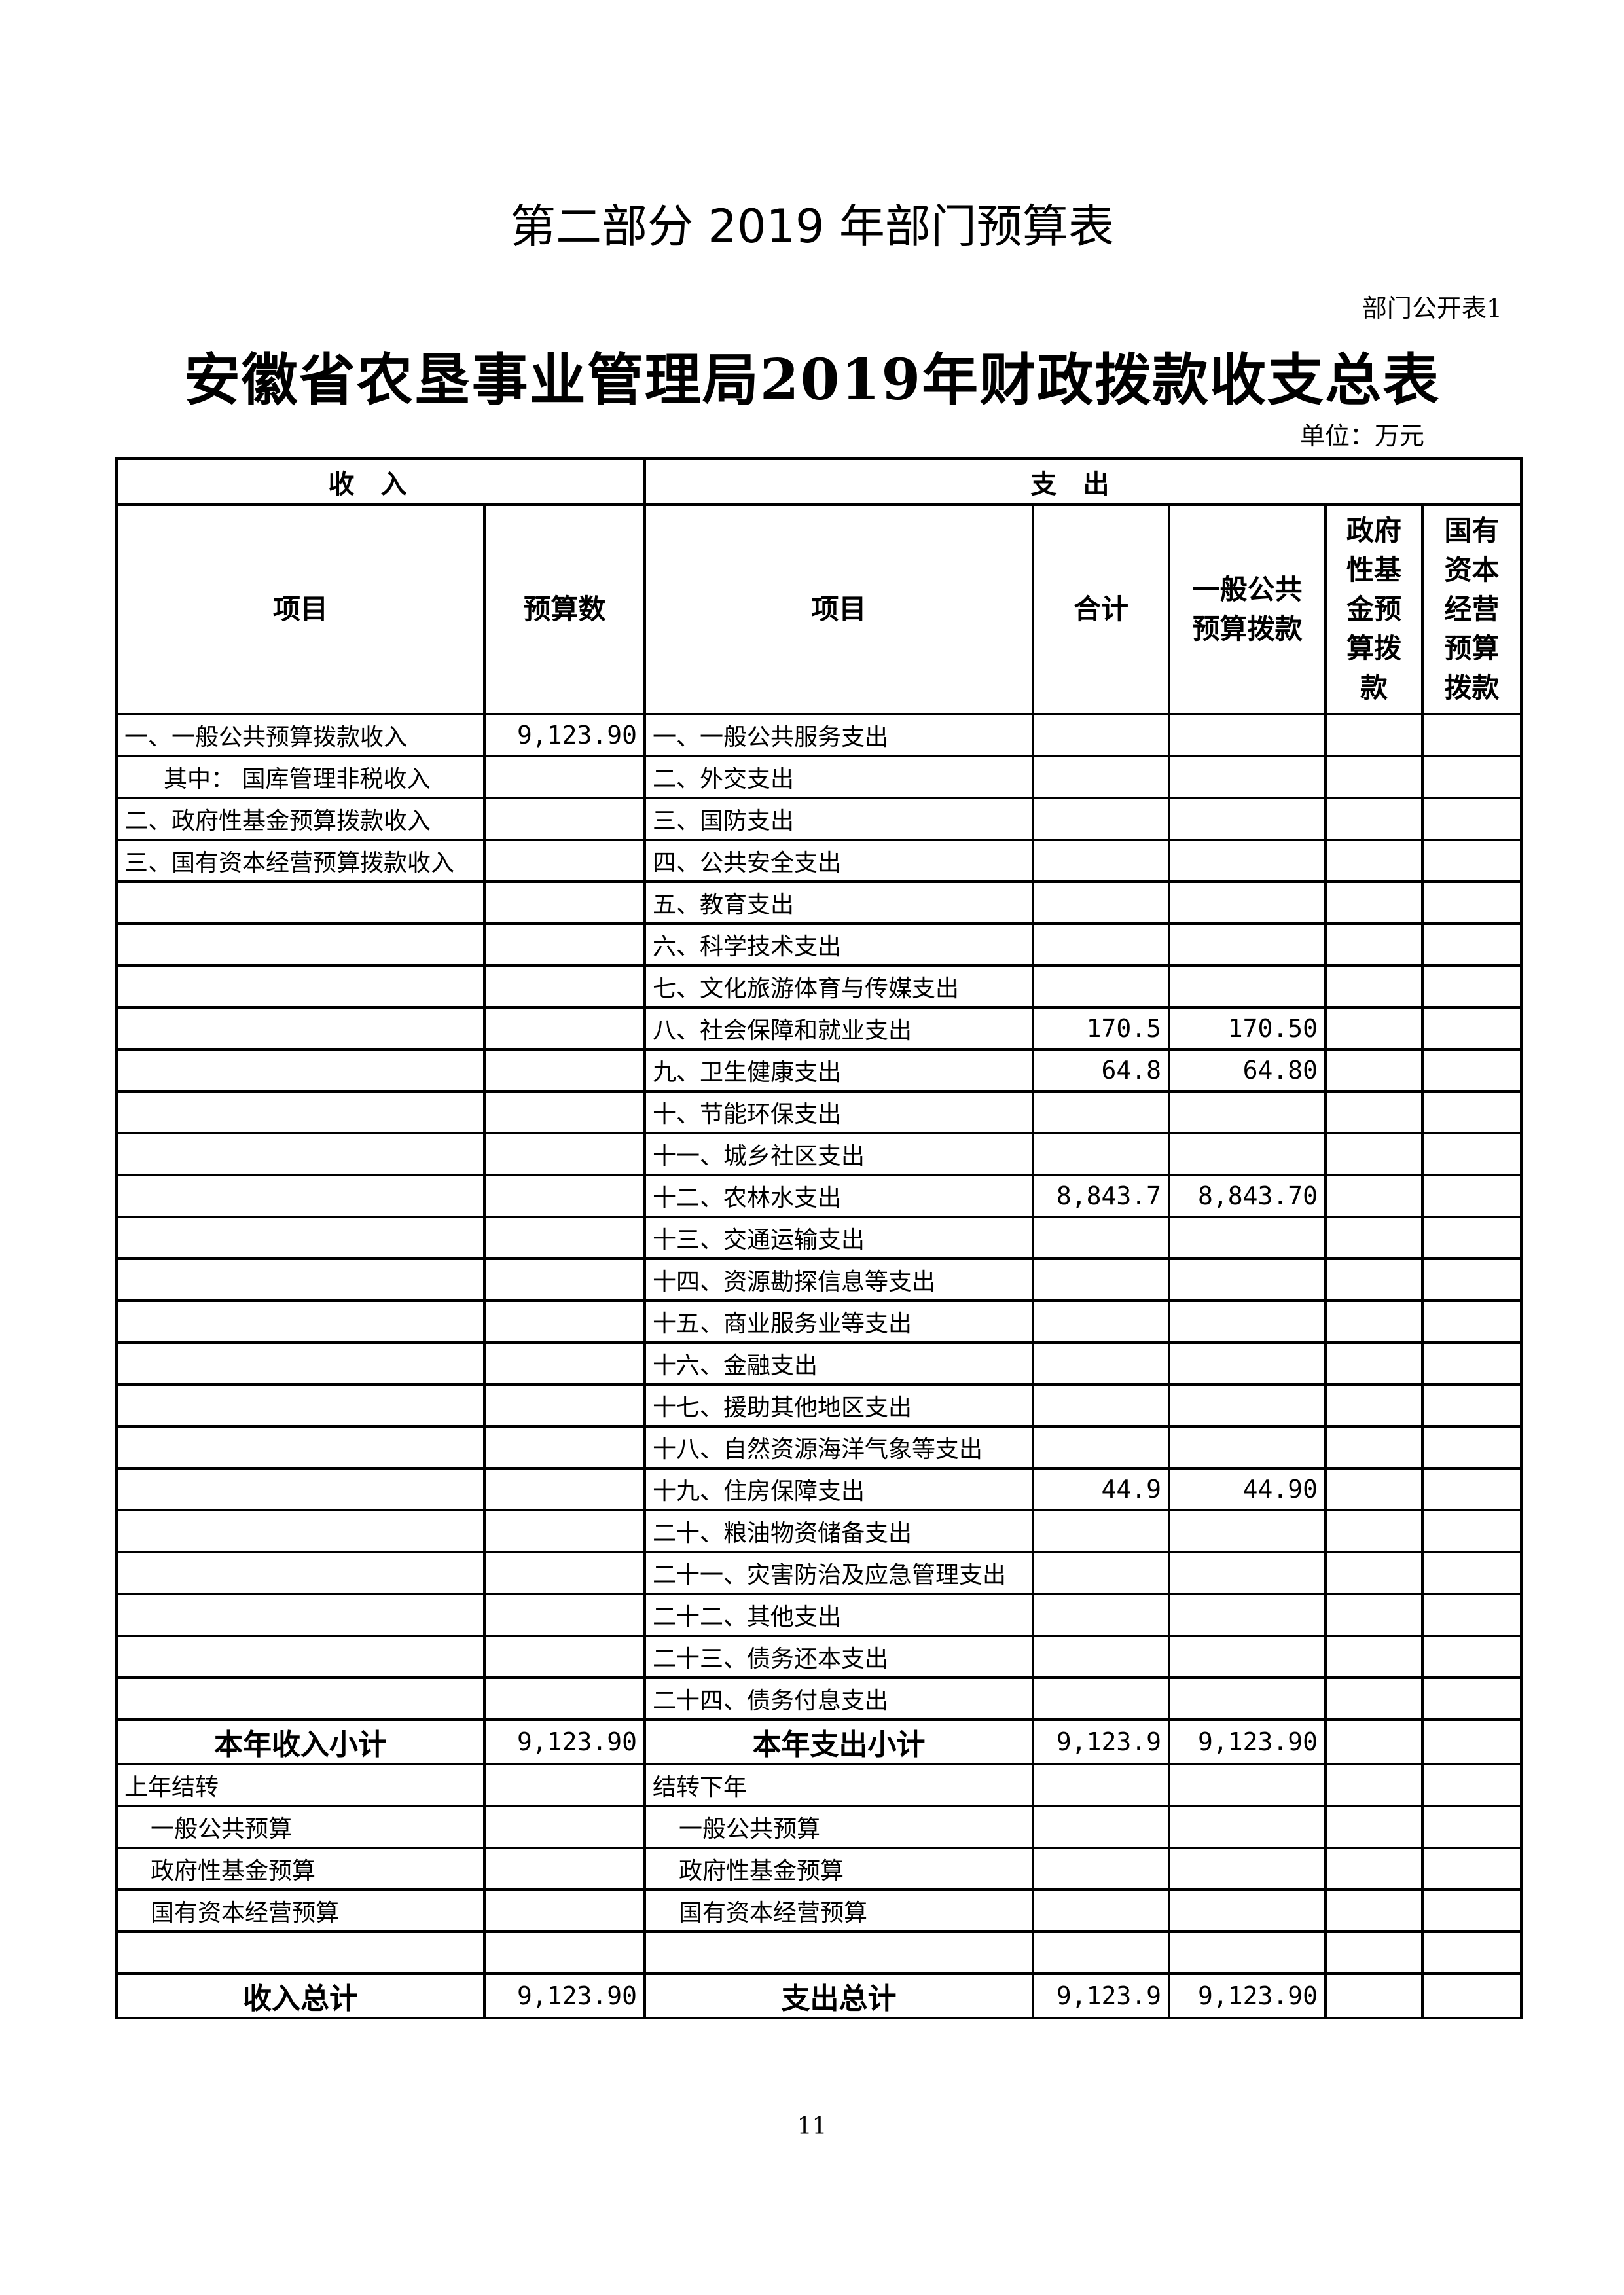 Image resolution: width=1624 pixels, height=2295 pixels. I want to click on cell-income-item: 一般公共预算, so click(300, 1827).